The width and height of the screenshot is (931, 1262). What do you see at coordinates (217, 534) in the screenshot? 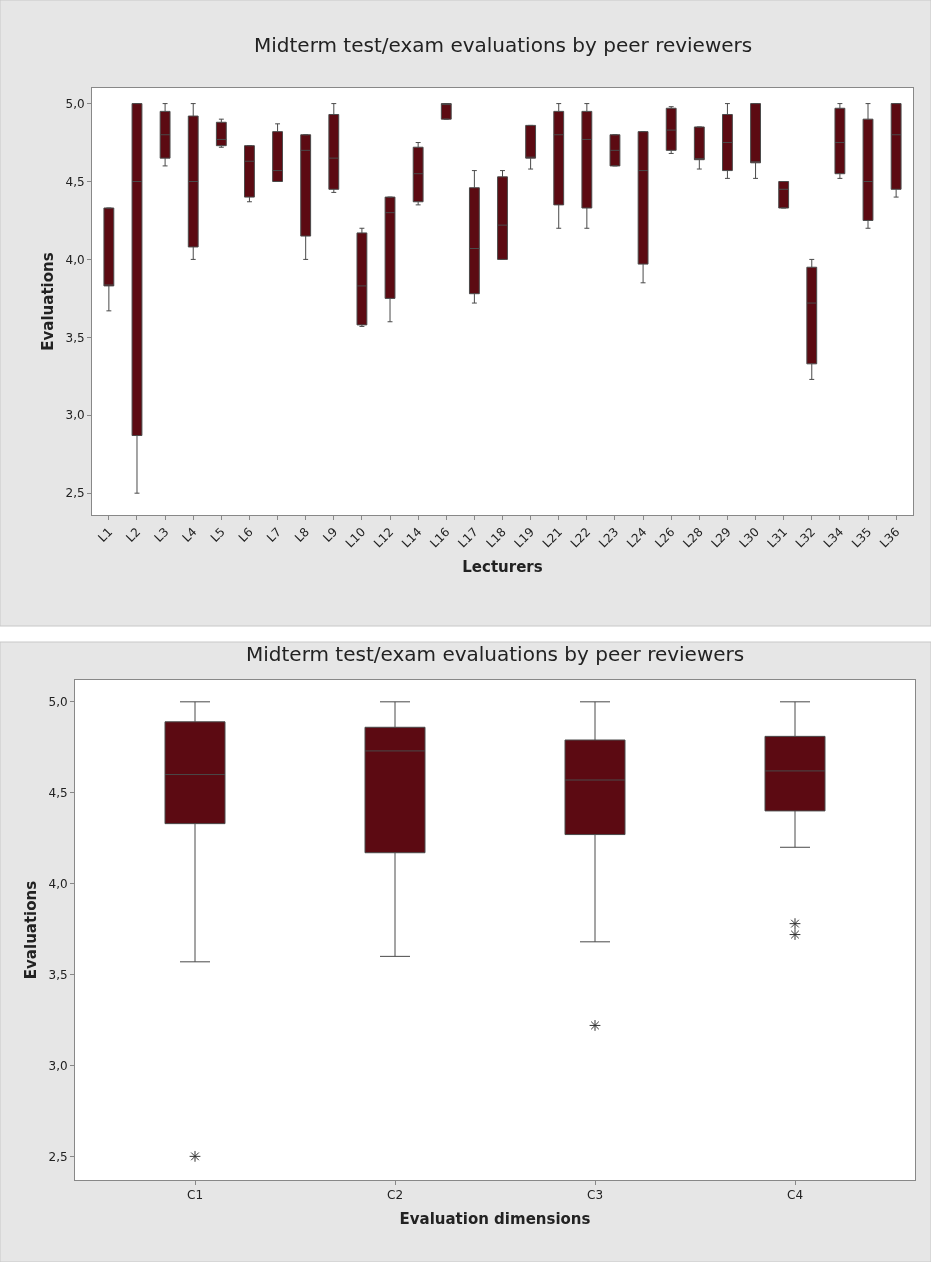
I see `x-tick-label: L5` at bounding box center [217, 534].